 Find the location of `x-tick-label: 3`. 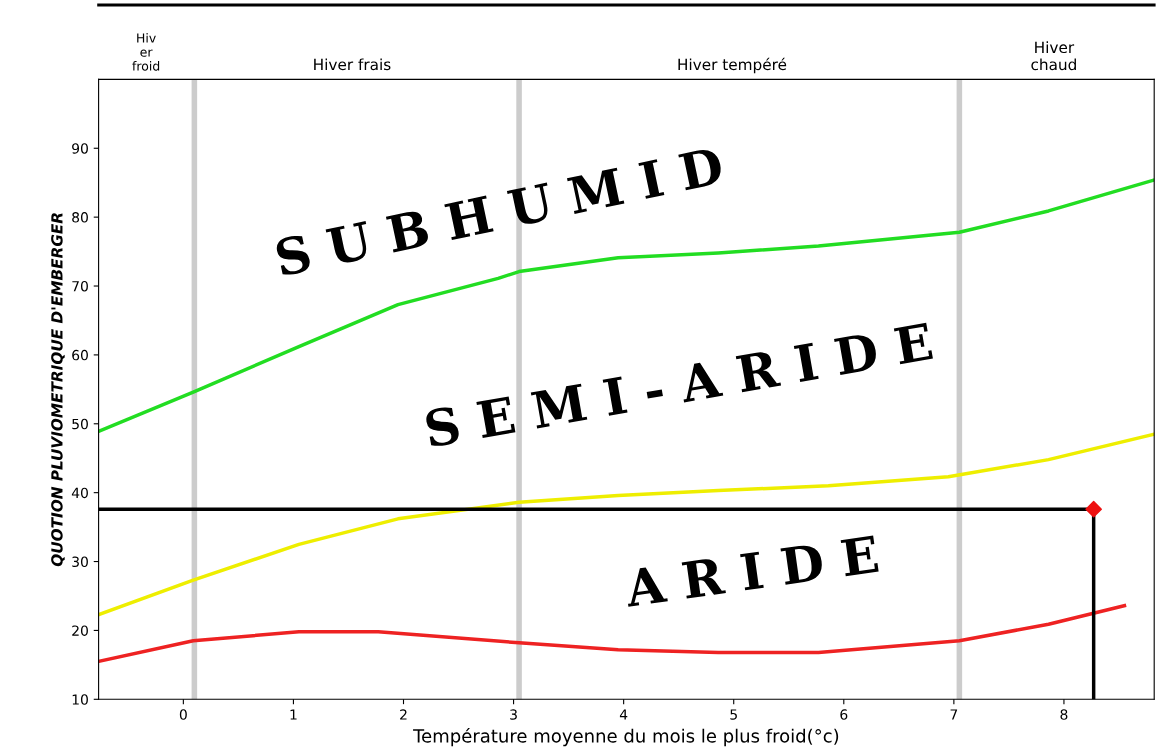

x-tick-label: 3 is located at coordinates (513, 714).